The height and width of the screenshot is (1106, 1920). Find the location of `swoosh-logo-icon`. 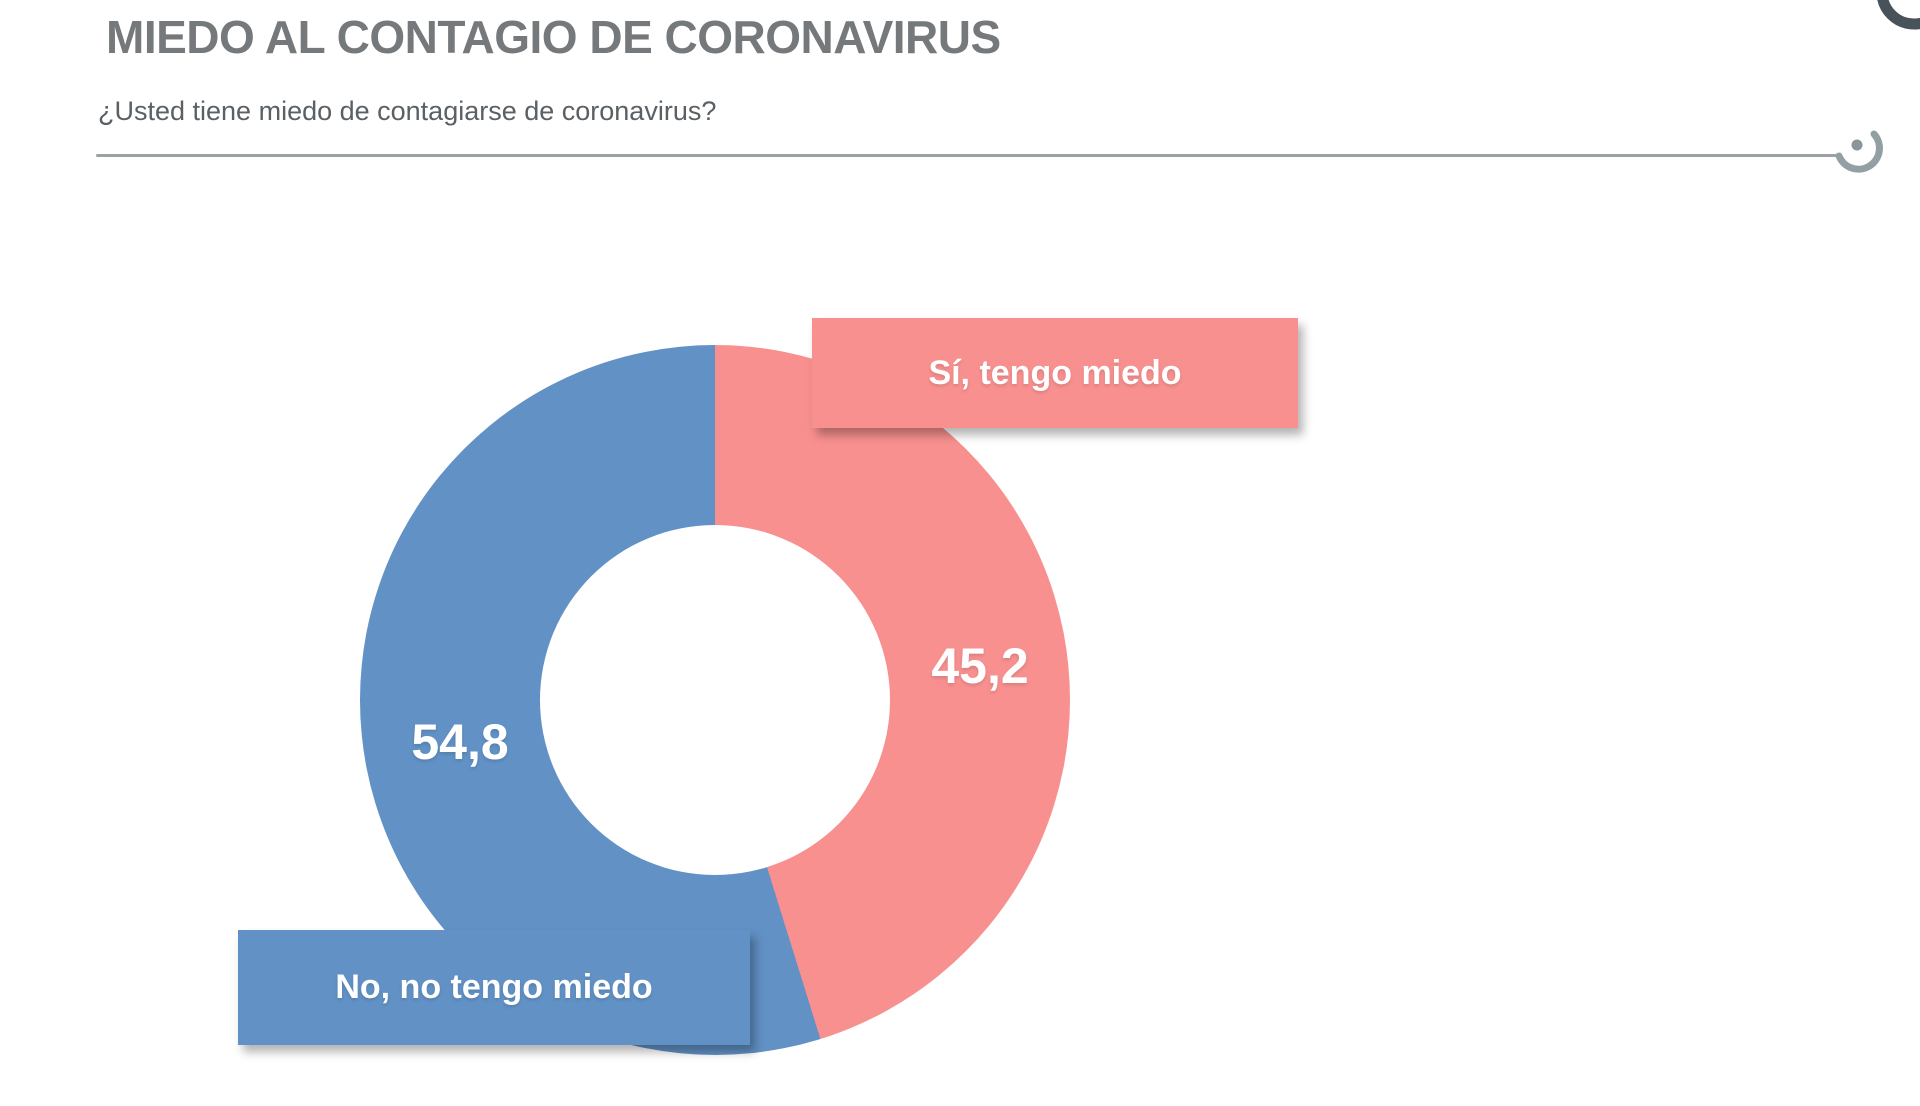

swoosh-logo-icon is located at coordinates (1859, 151).